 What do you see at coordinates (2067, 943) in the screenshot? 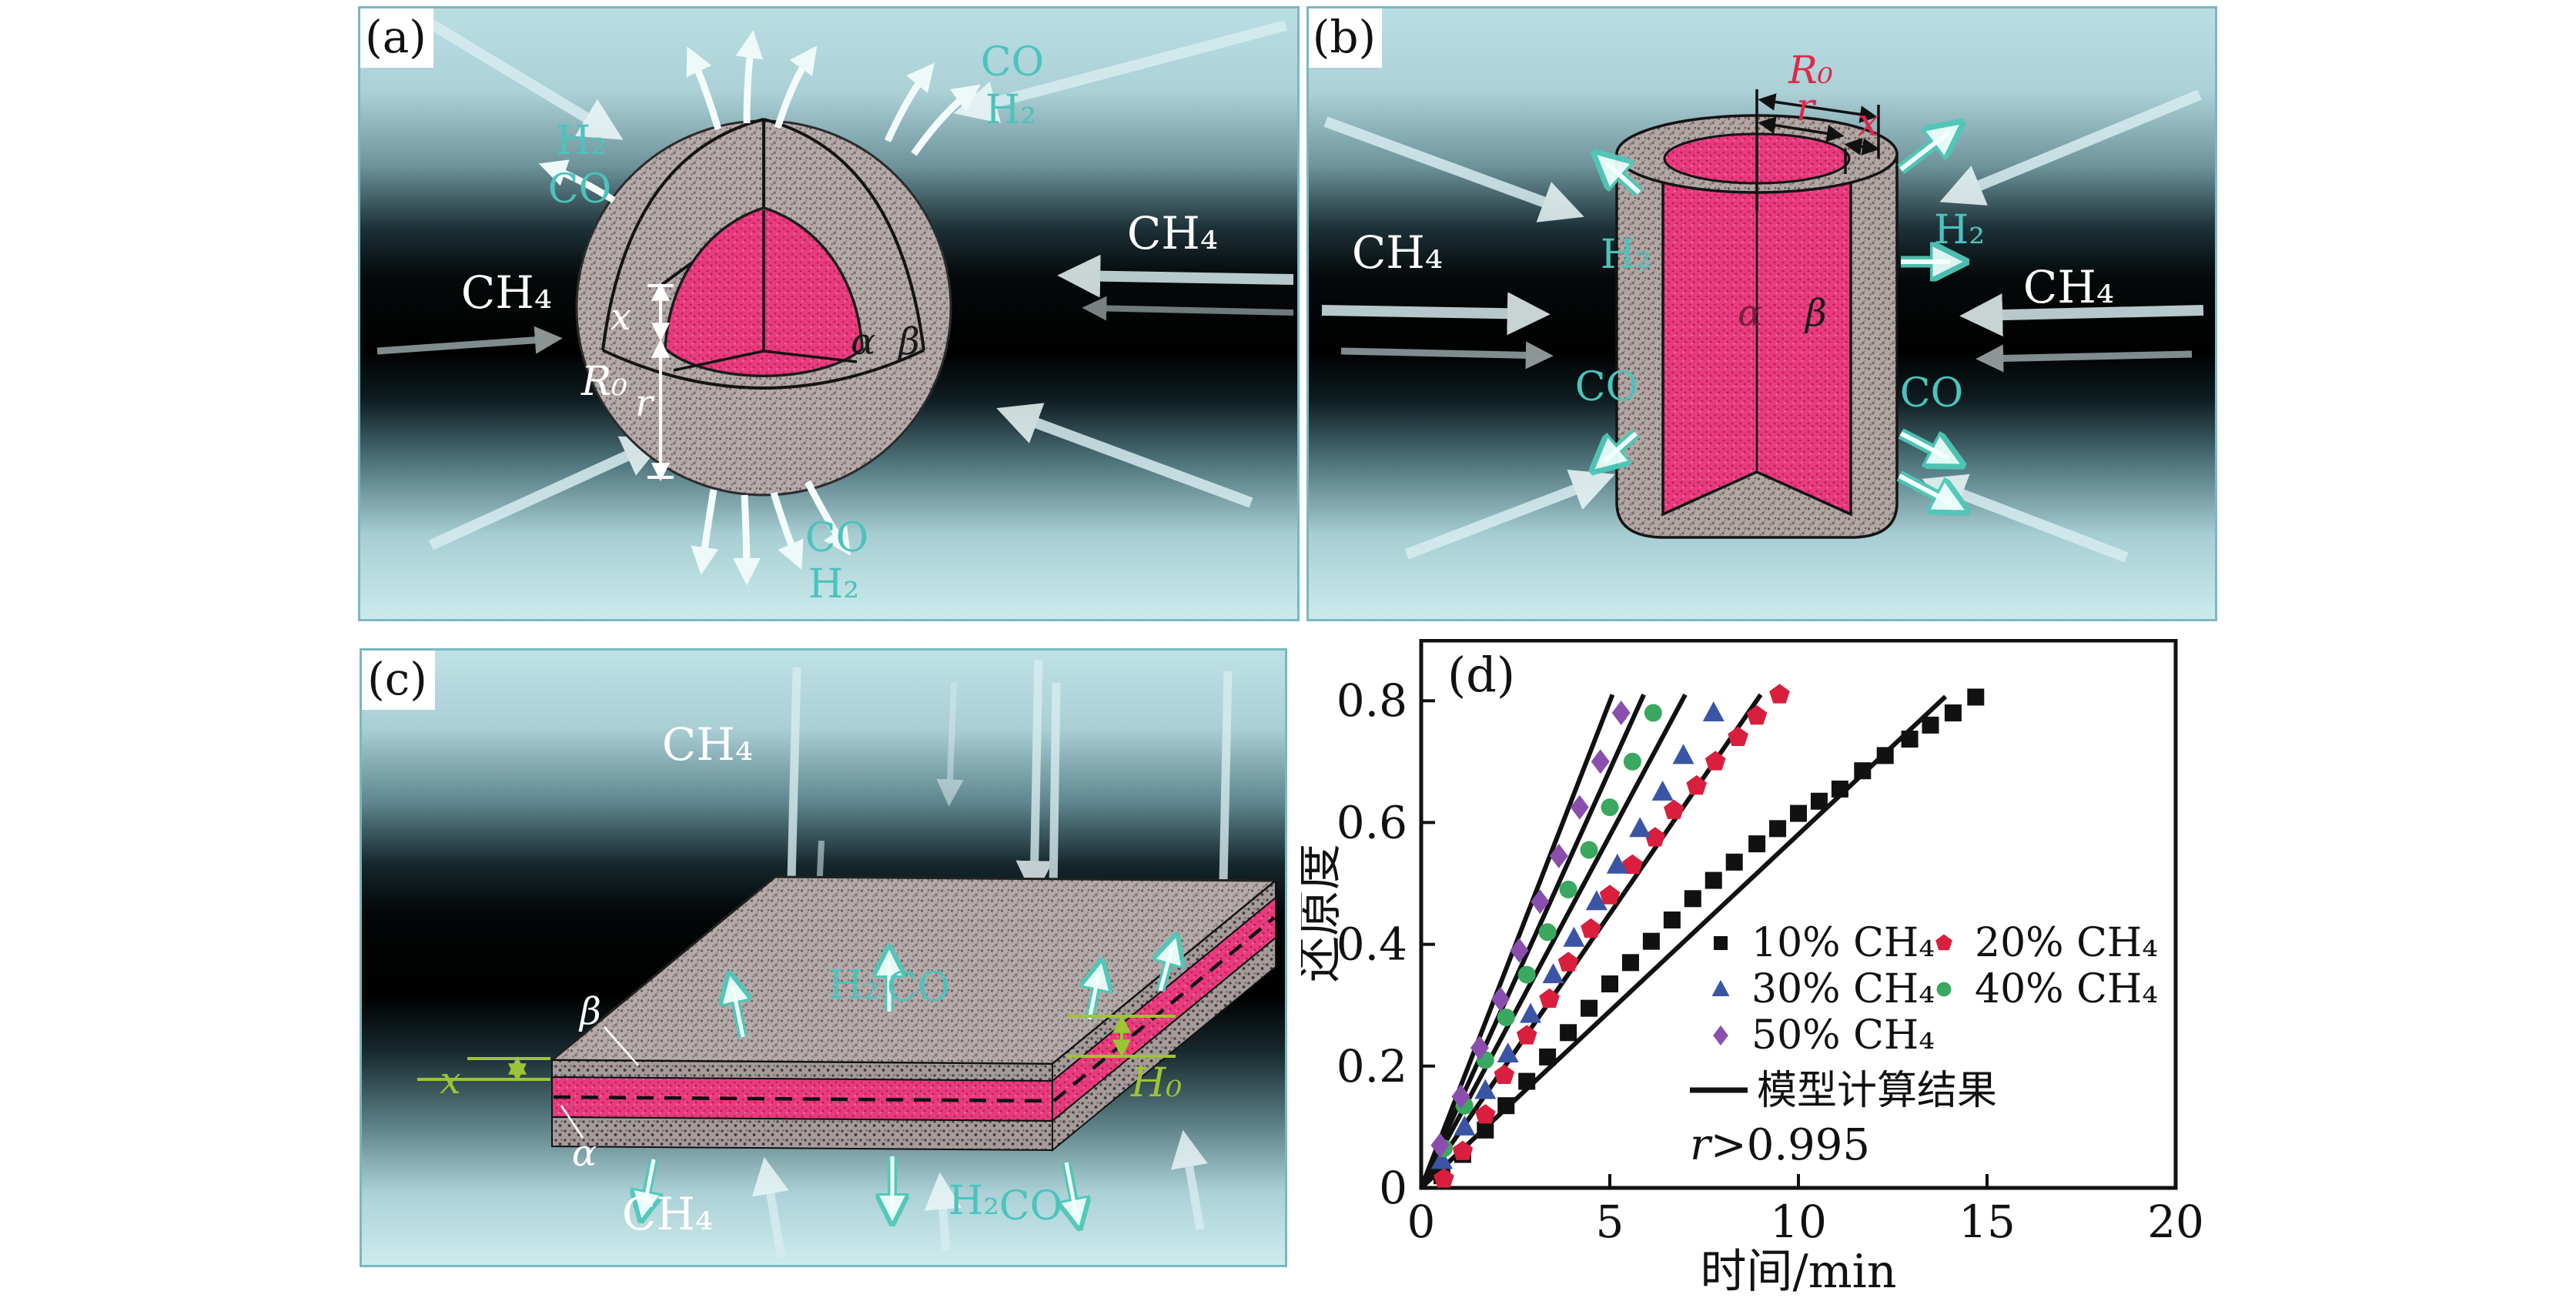
I see `legend-label: 20% CH₄` at bounding box center [2067, 943].